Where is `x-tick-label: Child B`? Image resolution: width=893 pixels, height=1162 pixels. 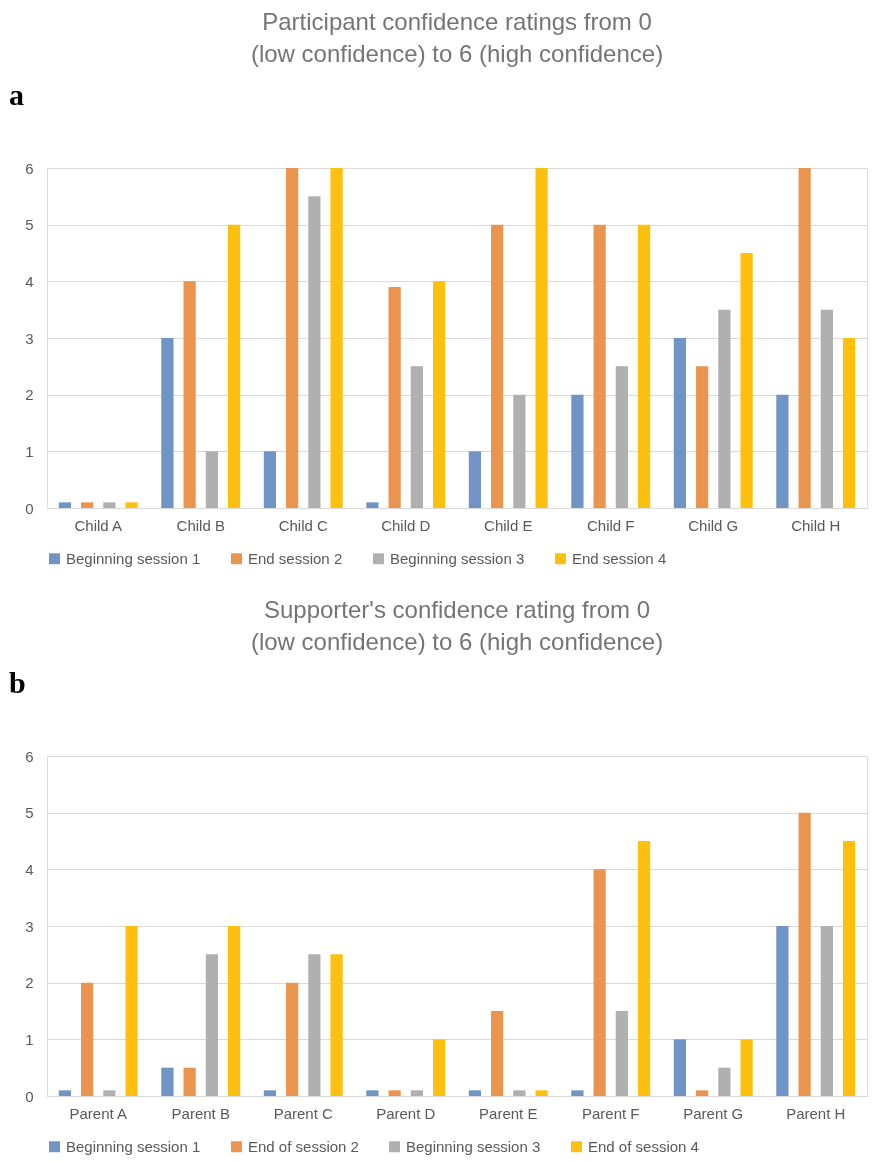
x-tick-label: Child B is located at coordinates (200, 525).